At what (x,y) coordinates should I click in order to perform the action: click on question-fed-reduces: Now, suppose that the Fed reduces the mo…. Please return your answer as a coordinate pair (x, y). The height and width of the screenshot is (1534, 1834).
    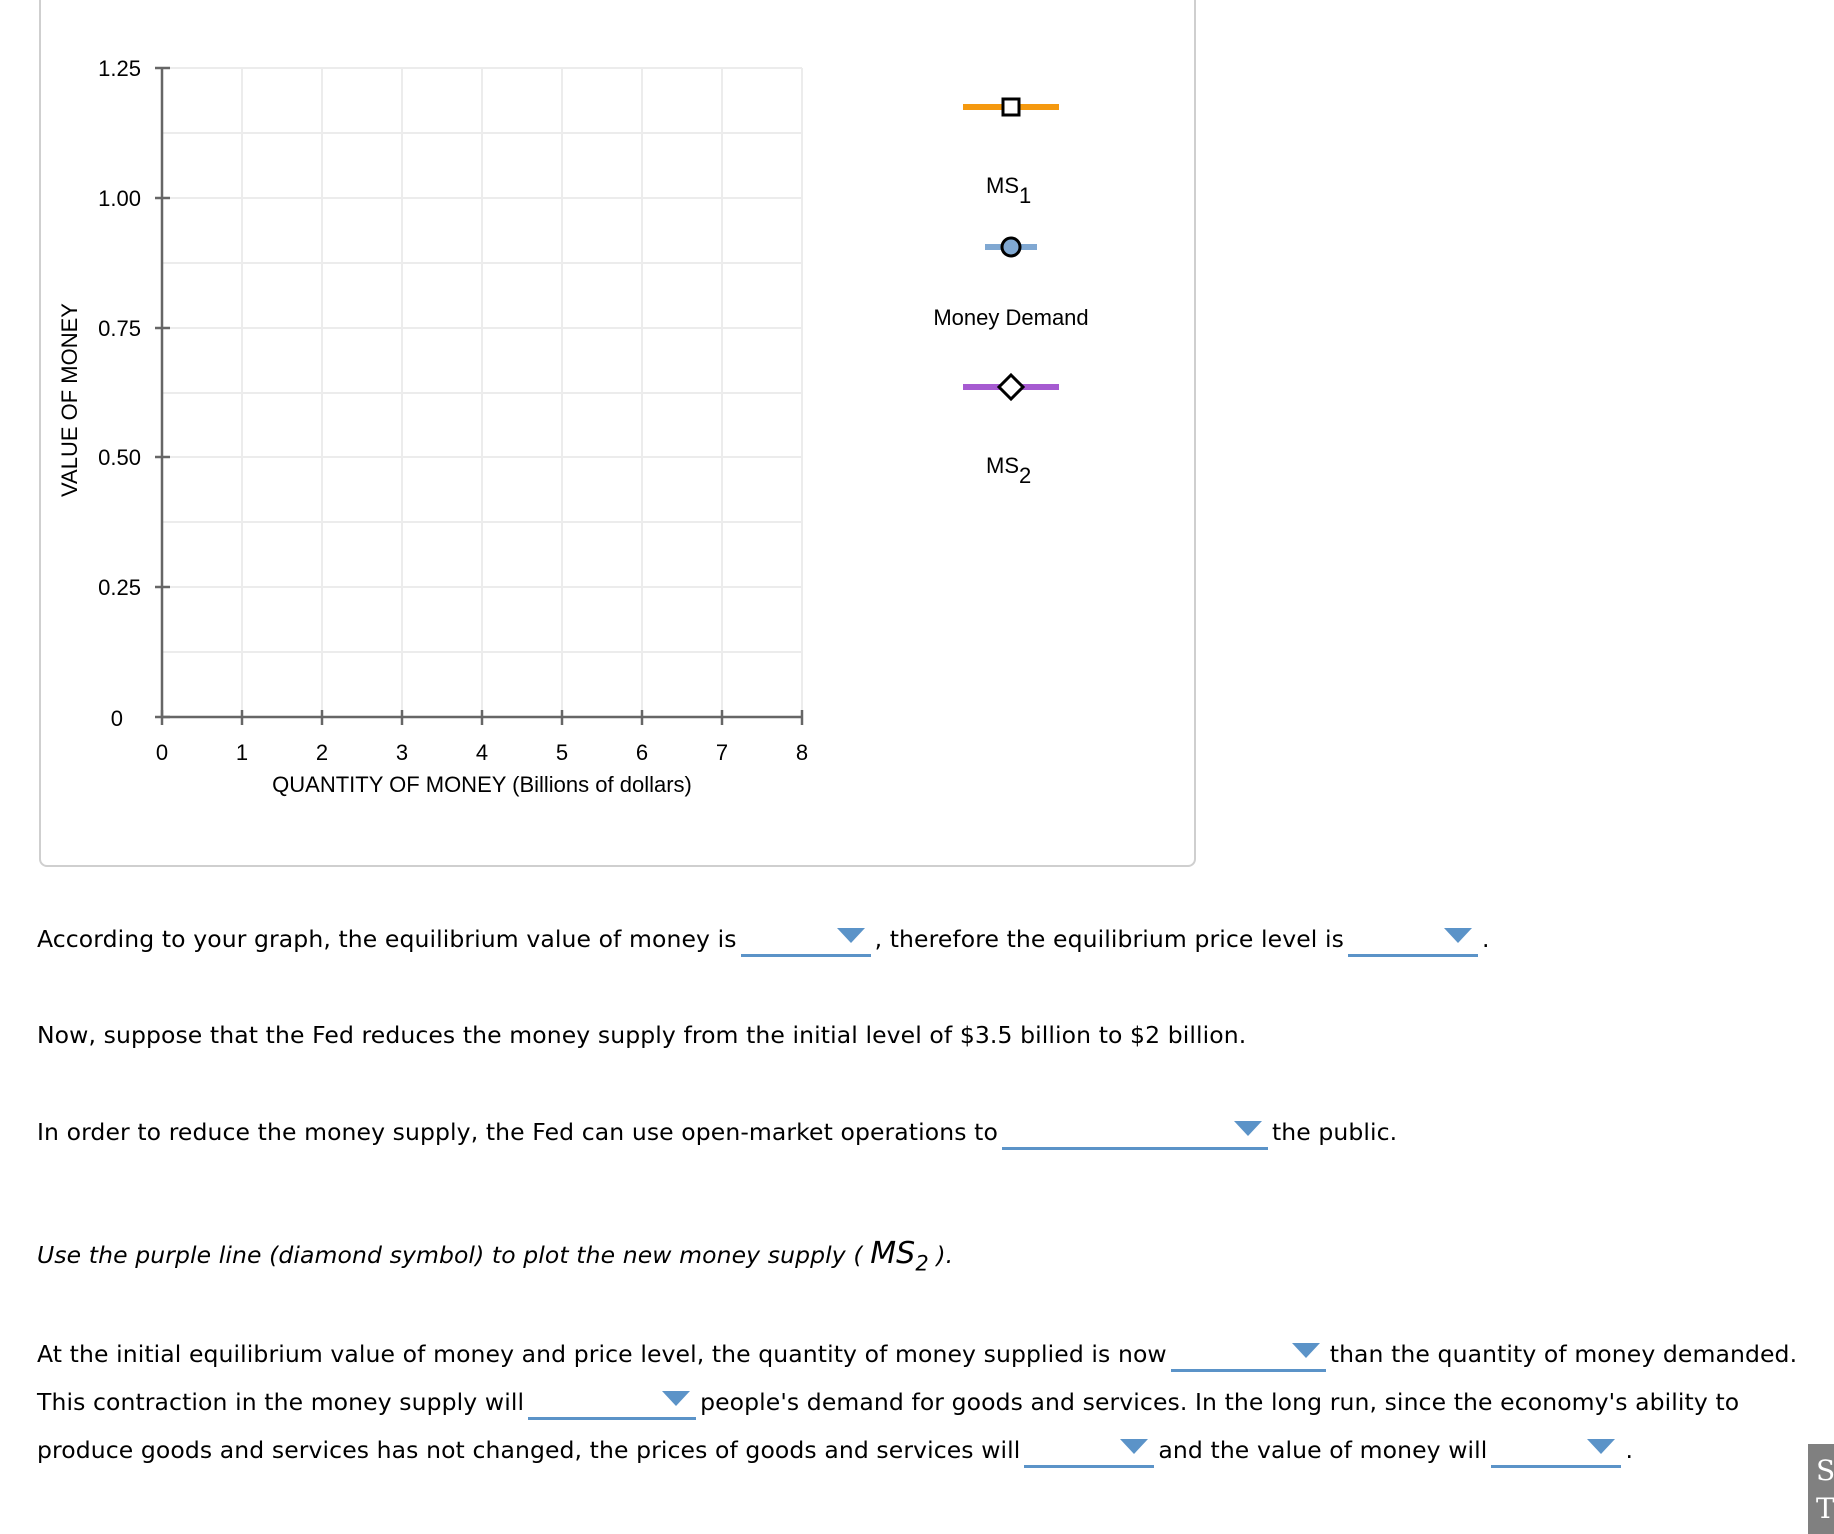
    Looking at the image, I should click on (642, 1035).